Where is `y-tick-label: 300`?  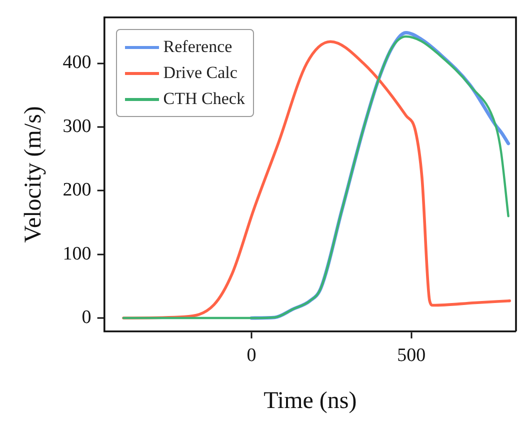 y-tick-label: 300 is located at coordinates (77, 126).